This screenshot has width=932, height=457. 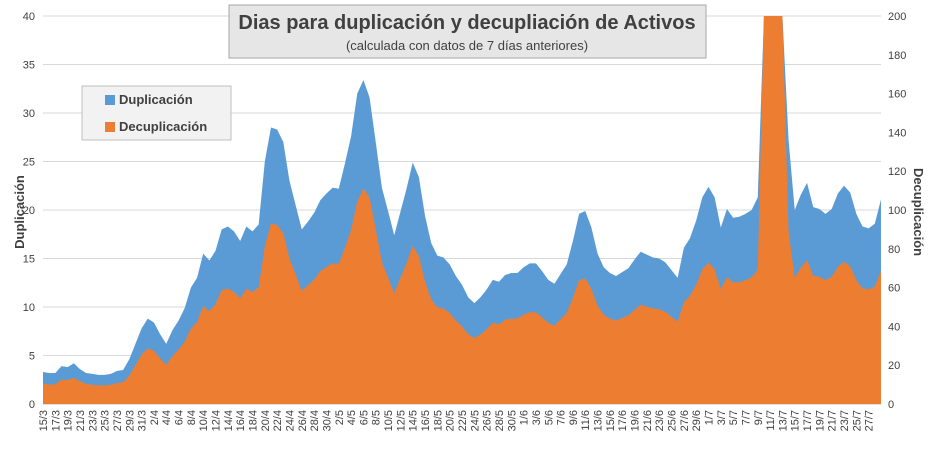 What do you see at coordinates (29, 260) in the screenshot?
I see `y-tick-label-left: 15` at bounding box center [29, 260].